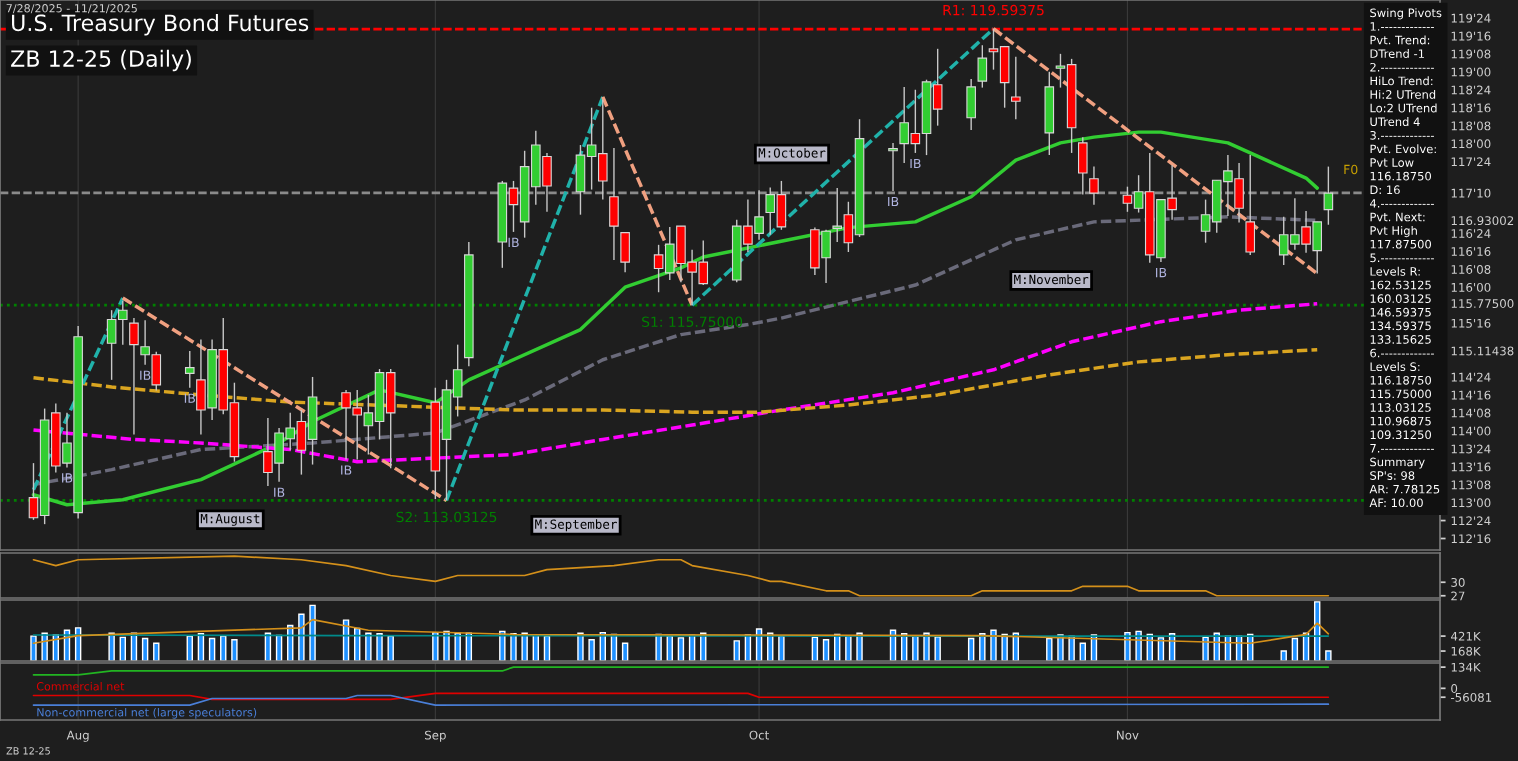  What do you see at coordinates (160, 25) in the screenshot?
I see `text: U.S. Treasury Bond Futures` at bounding box center [160, 25].